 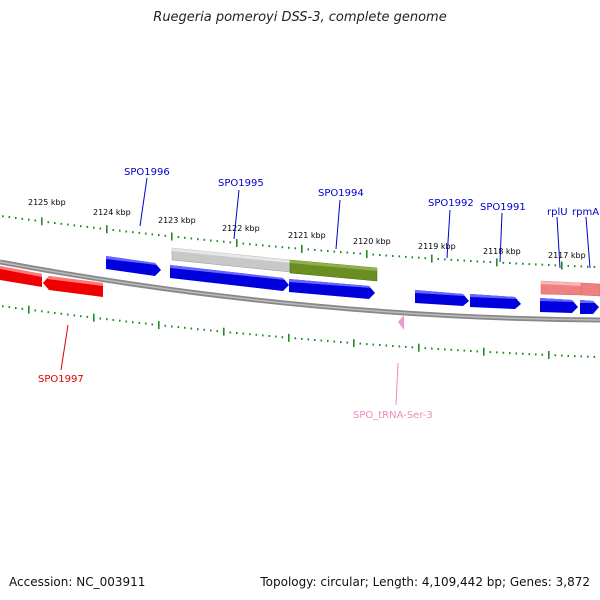 I want to click on feature-bar-rpmA, so click(x=590, y=289).